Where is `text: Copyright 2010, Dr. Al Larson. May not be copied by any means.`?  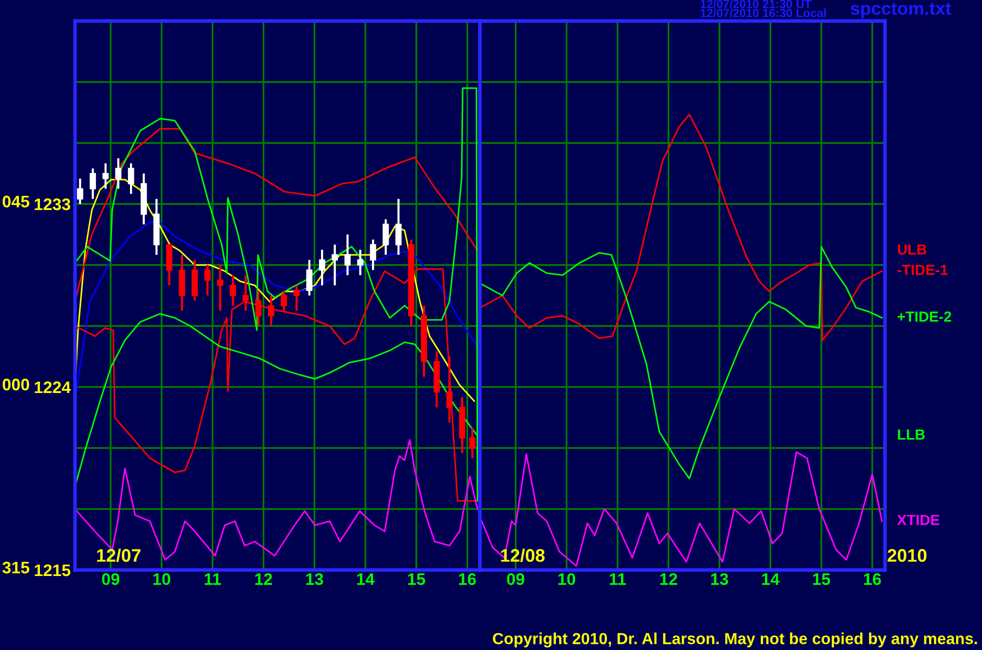
text: Copyright 2010, Dr. Al Larson. May not be copied by any means. is located at coordinates (734, 640).